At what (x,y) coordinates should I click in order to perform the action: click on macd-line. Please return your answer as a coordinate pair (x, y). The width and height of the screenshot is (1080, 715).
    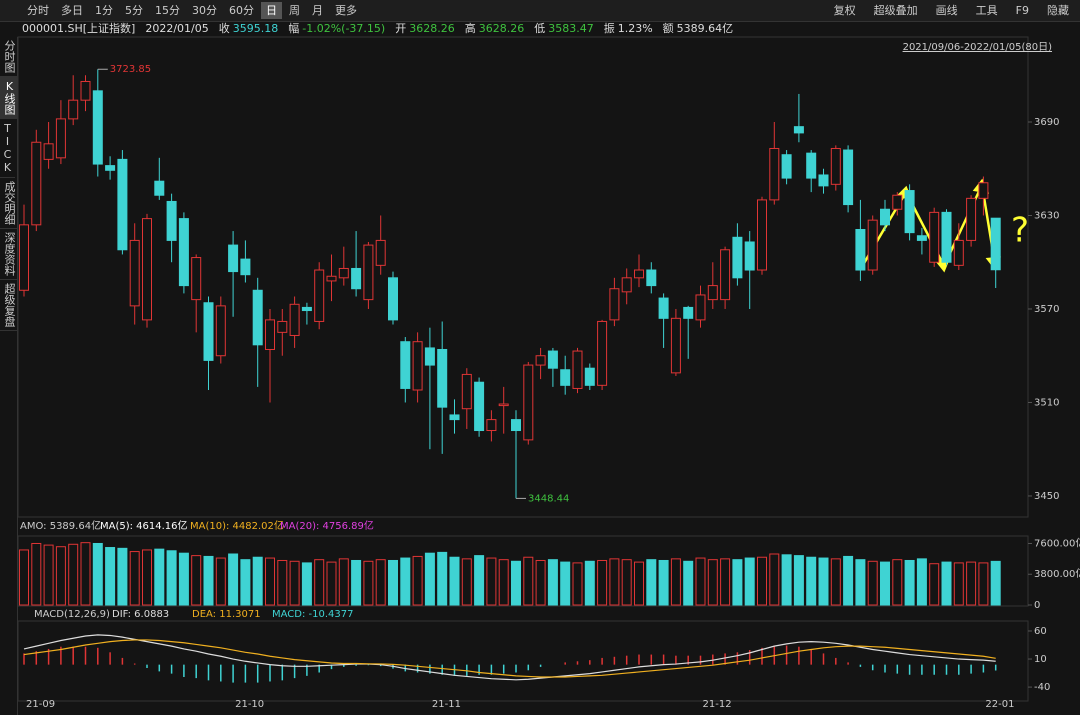
    Looking at the image, I should click on (509, 658).